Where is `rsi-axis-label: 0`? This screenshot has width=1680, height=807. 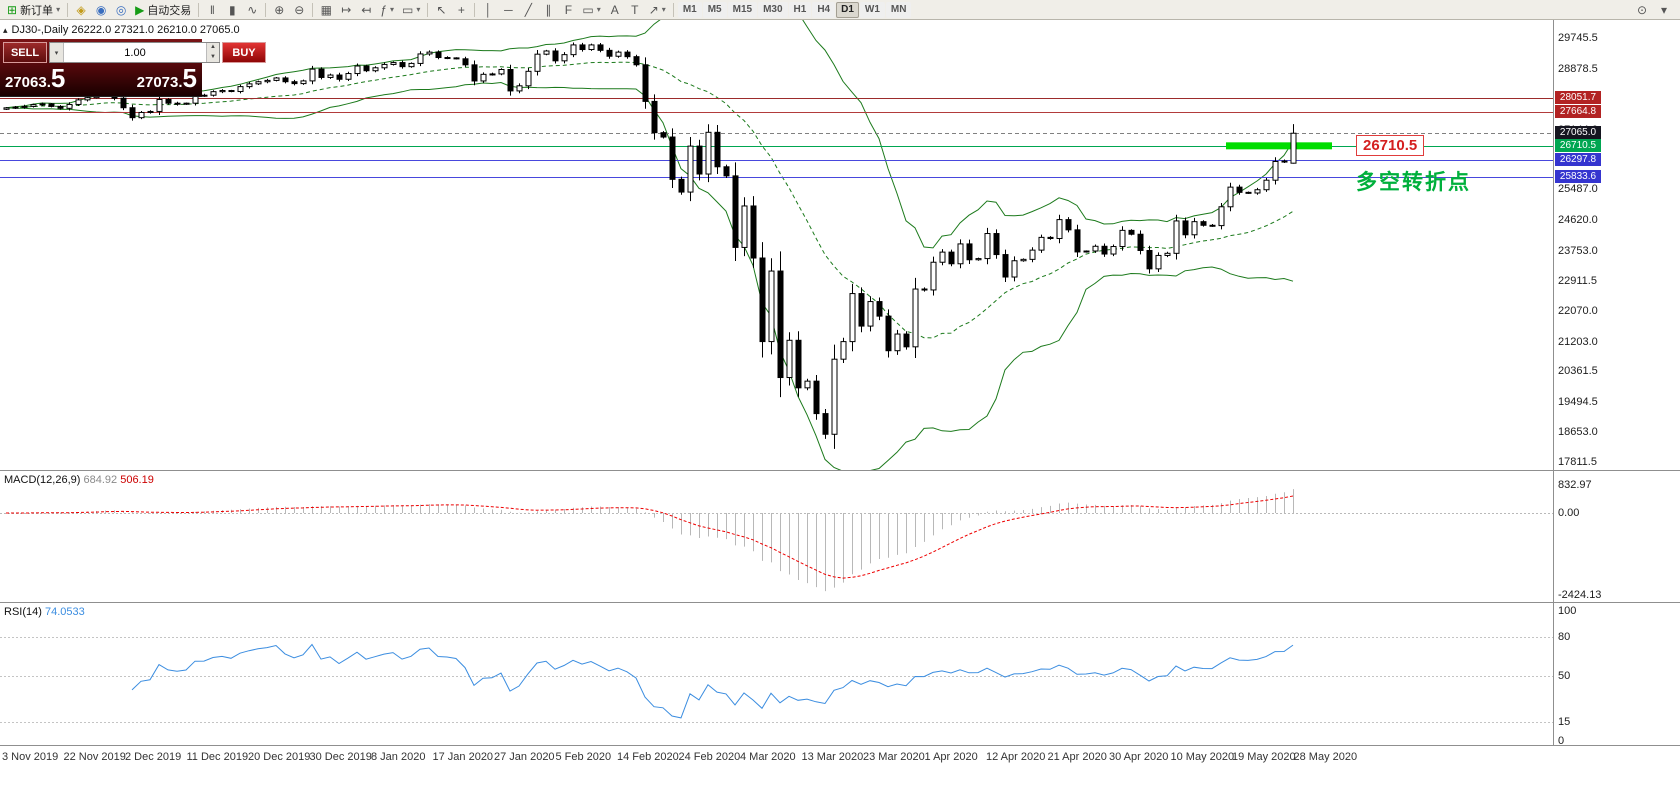
rsi-axis-label: 0 is located at coordinates (1561, 741).